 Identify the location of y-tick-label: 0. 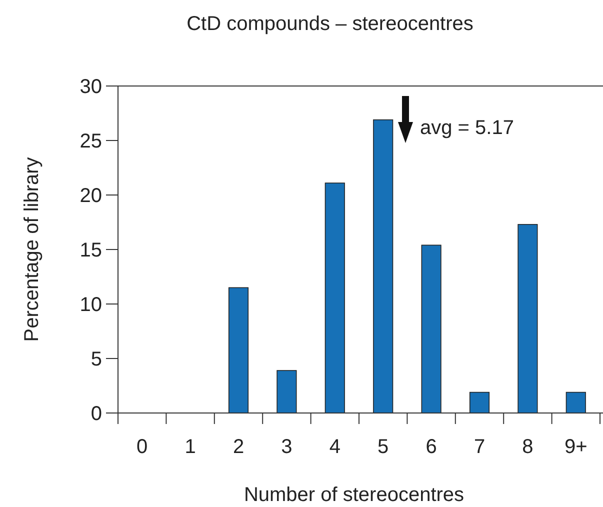
(96, 414).